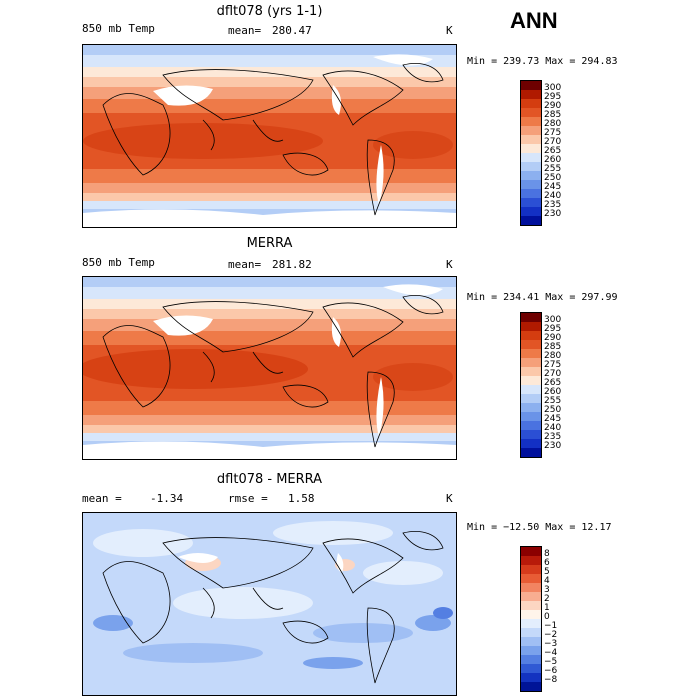 The height and width of the screenshot is (700, 700). I want to click on panel-1-minmax: Min = 239.73 Max = 294.83, so click(542, 61).